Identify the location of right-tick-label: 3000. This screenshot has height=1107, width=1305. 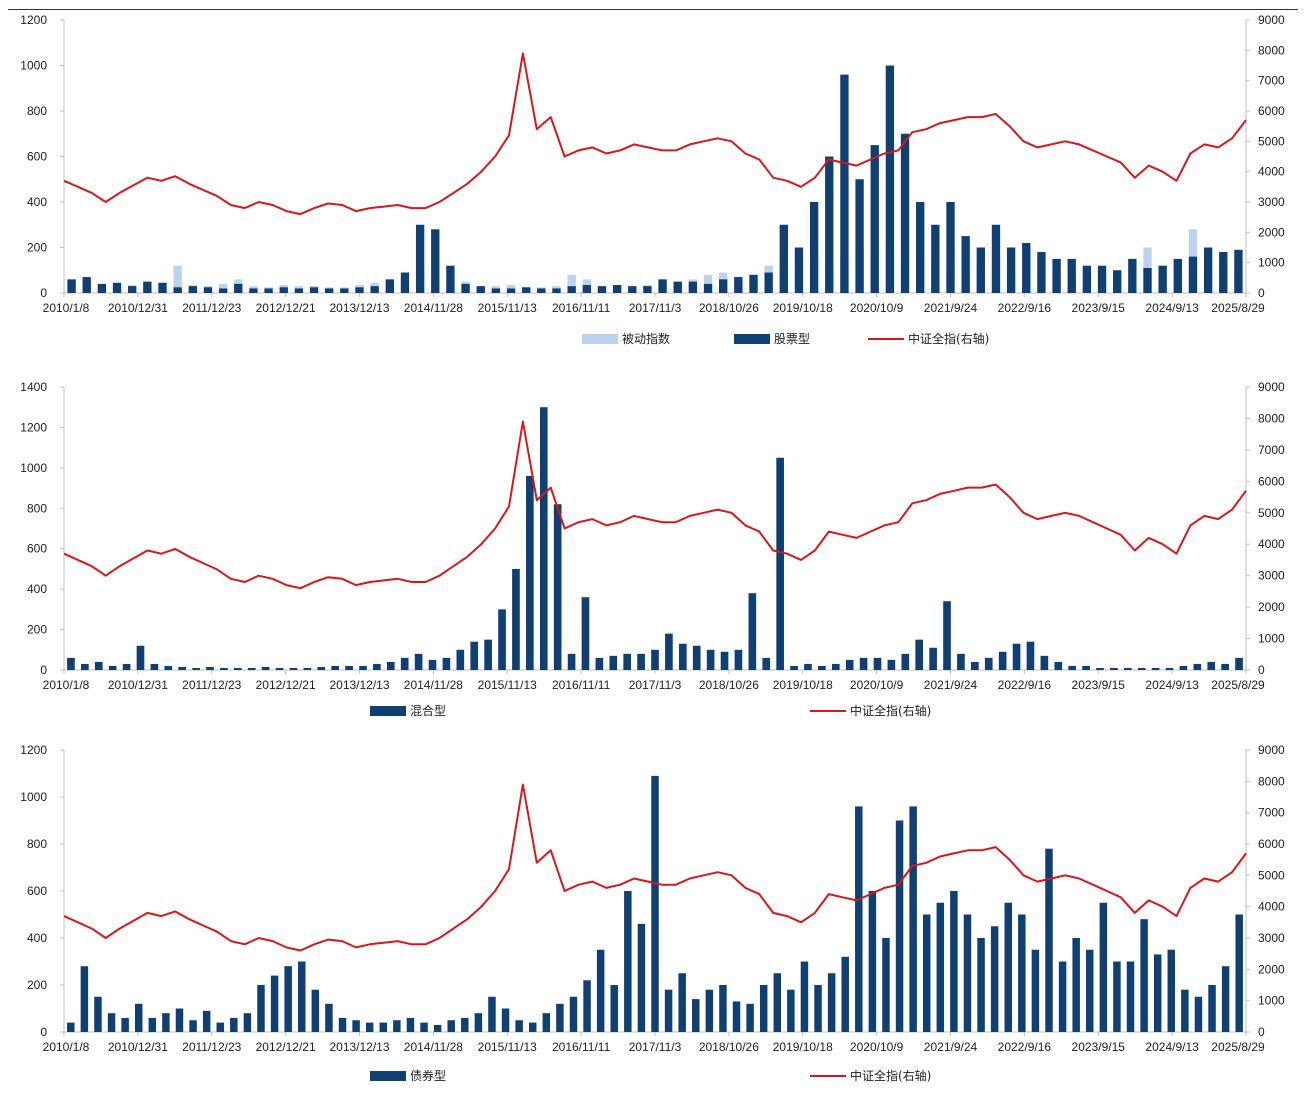
(1271, 202).